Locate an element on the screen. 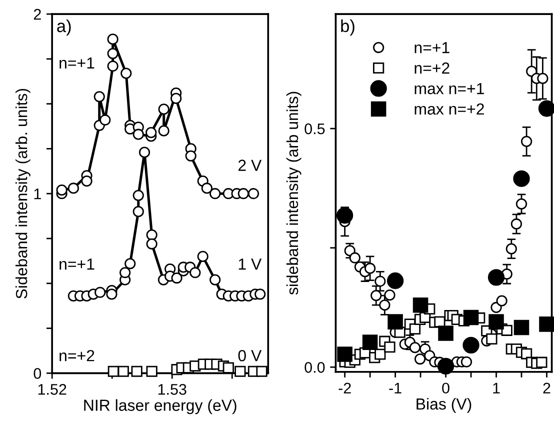  x-tick-label: -1 is located at coordinates (395, 388).